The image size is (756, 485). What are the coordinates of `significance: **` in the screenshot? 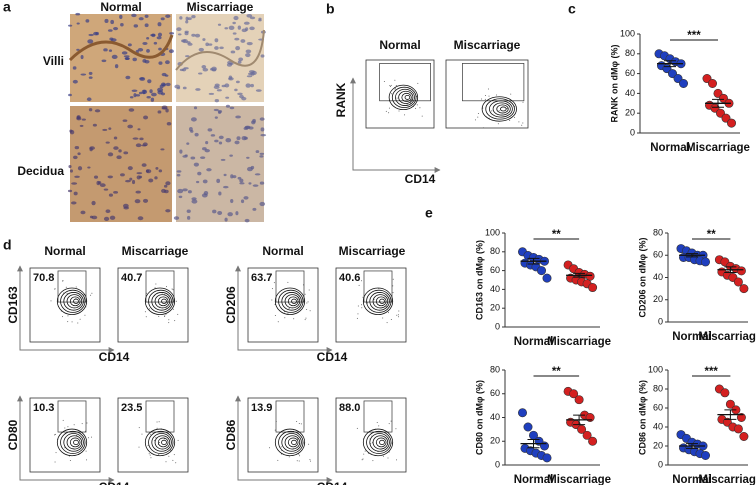 It's located at (556, 235).